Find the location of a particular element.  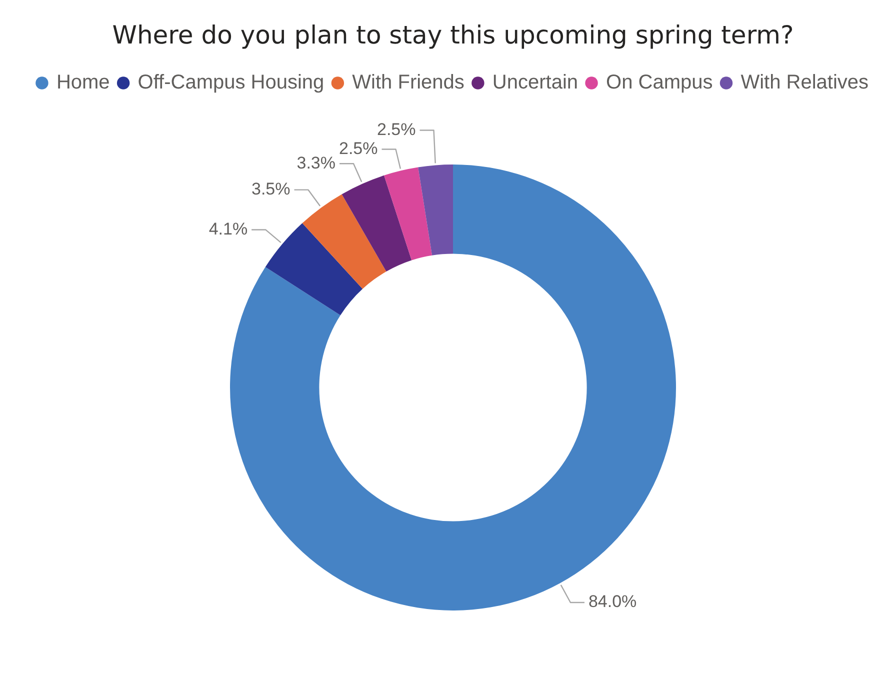

legend-label: On Campus is located at coordinates (659, 83).